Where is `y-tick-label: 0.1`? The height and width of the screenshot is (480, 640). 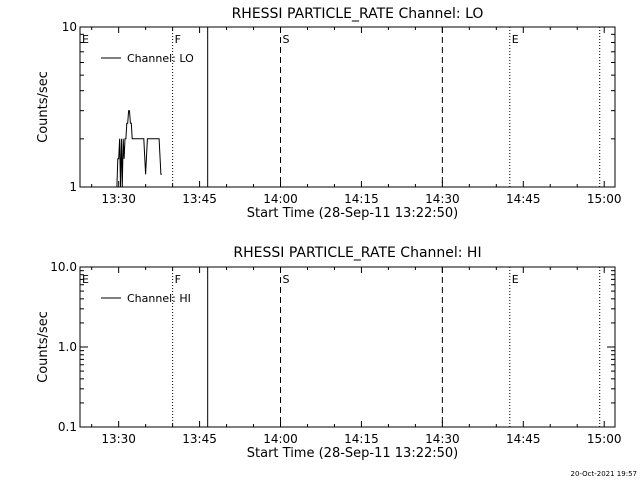 y-tick-label: 0.1 is located at coordinates (67, 427).